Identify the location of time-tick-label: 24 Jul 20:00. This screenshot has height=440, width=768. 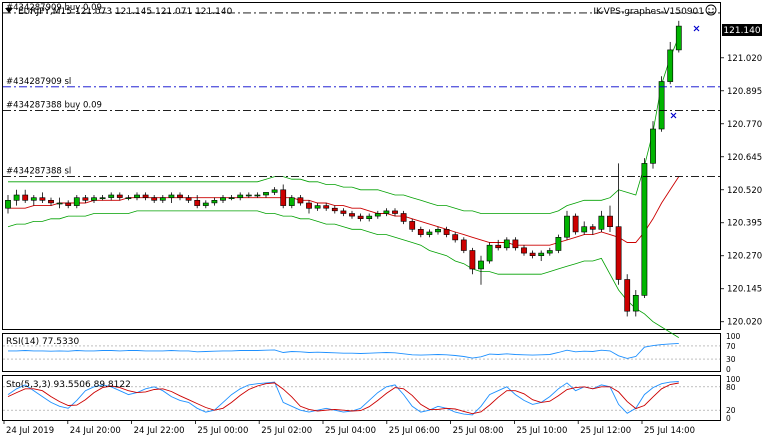
(95, 431).